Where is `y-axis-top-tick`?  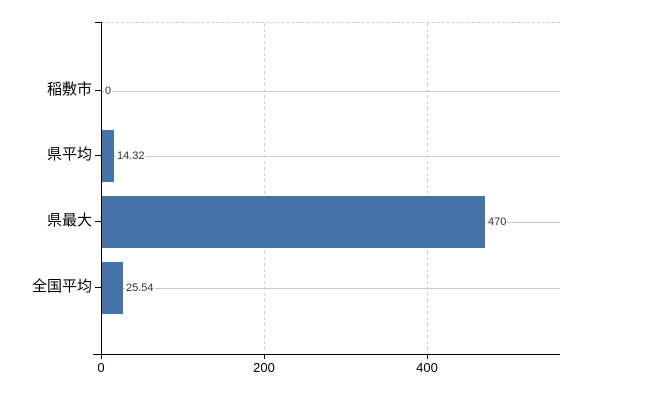
y-axis-top-tick is located at coordinates (98, 22).